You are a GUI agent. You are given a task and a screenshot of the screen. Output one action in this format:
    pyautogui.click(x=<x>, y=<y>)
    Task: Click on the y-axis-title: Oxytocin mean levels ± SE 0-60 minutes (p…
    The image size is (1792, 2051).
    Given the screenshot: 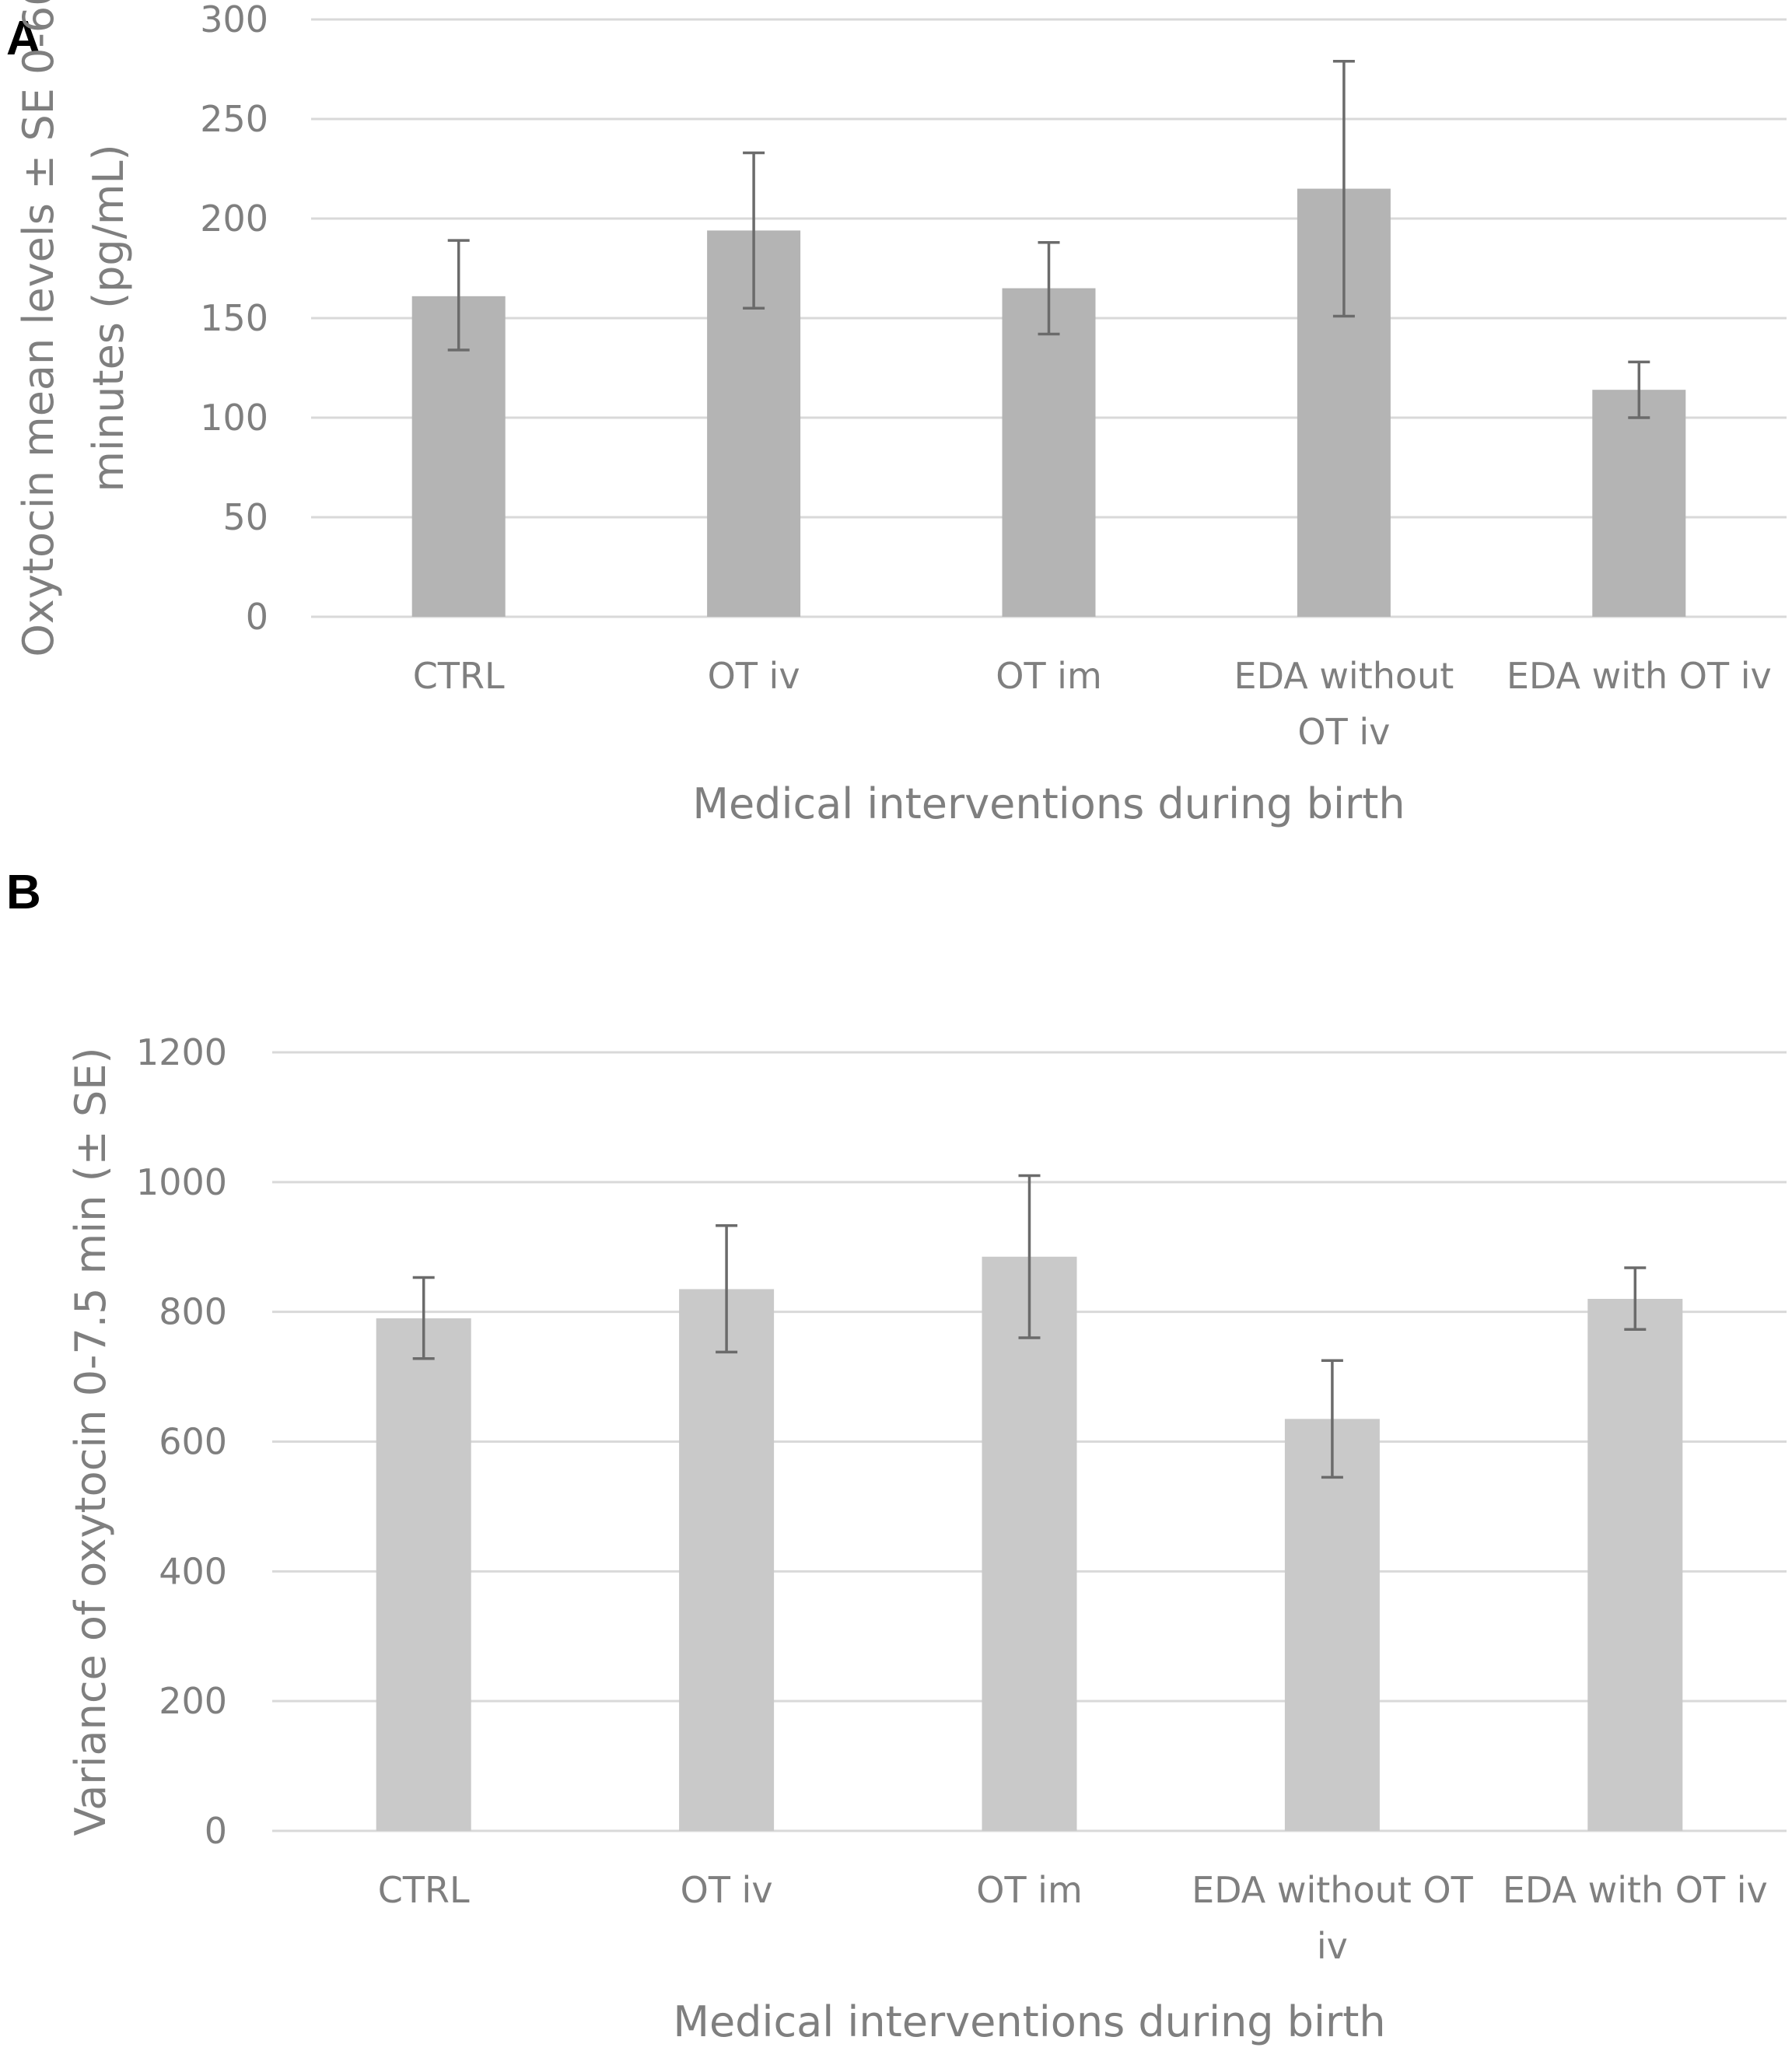 What is the action you would take?
    pyautogui.click(x=73, y=329)
    